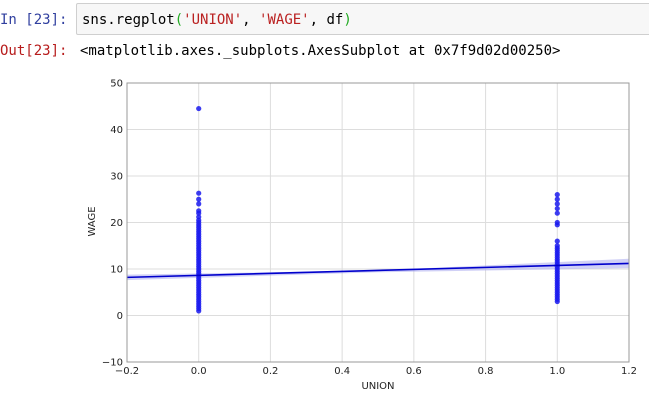 Image resolution: width=649 pixels, height=402 pixels. Describe the element at coordinates (557, 371) in the screenshot. I see `x-tick-label-6: 1.0` at that location.